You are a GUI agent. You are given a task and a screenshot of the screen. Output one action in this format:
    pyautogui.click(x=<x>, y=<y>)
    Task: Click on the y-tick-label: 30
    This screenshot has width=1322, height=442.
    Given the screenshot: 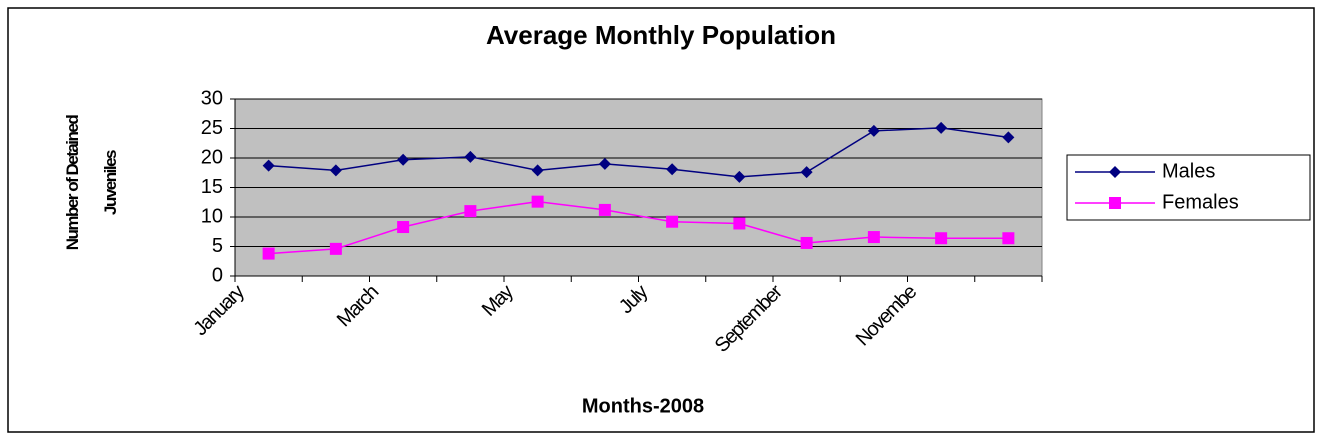 What is the action you would take?
    pyautogui.click(x=212, y=98)
    